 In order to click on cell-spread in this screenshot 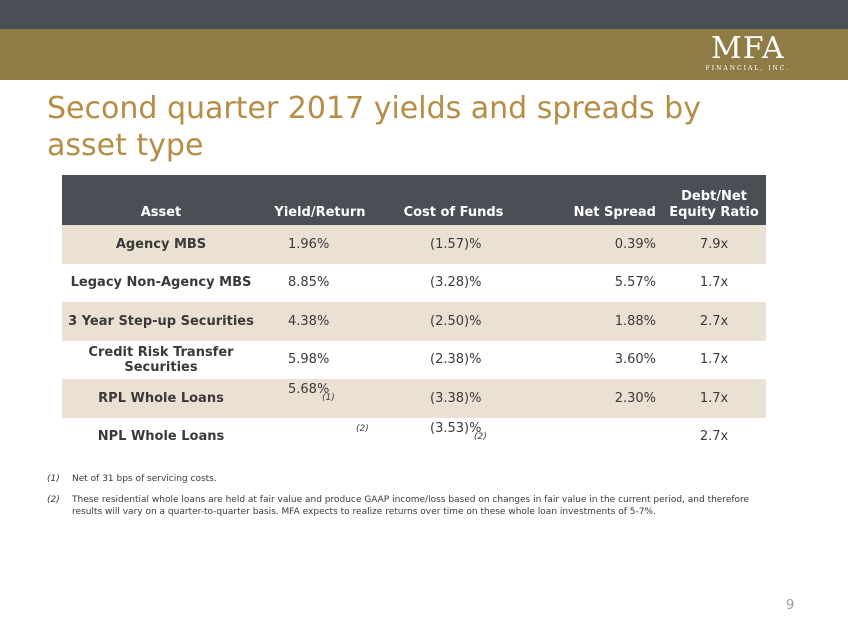, I will do `click(594, 436)`.